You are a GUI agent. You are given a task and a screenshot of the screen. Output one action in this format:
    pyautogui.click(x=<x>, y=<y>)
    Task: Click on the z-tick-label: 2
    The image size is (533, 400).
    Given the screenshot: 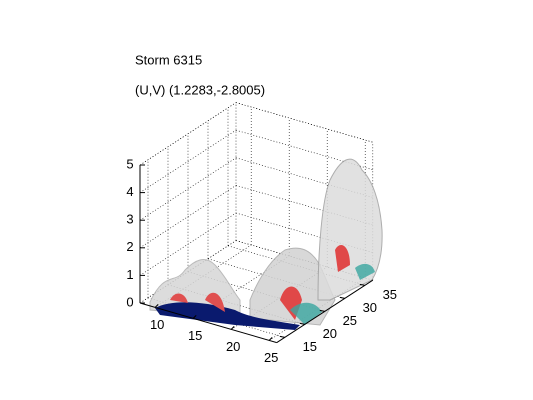 What is the action you would take?
    pyautogui.click(x=129, y=246)
    